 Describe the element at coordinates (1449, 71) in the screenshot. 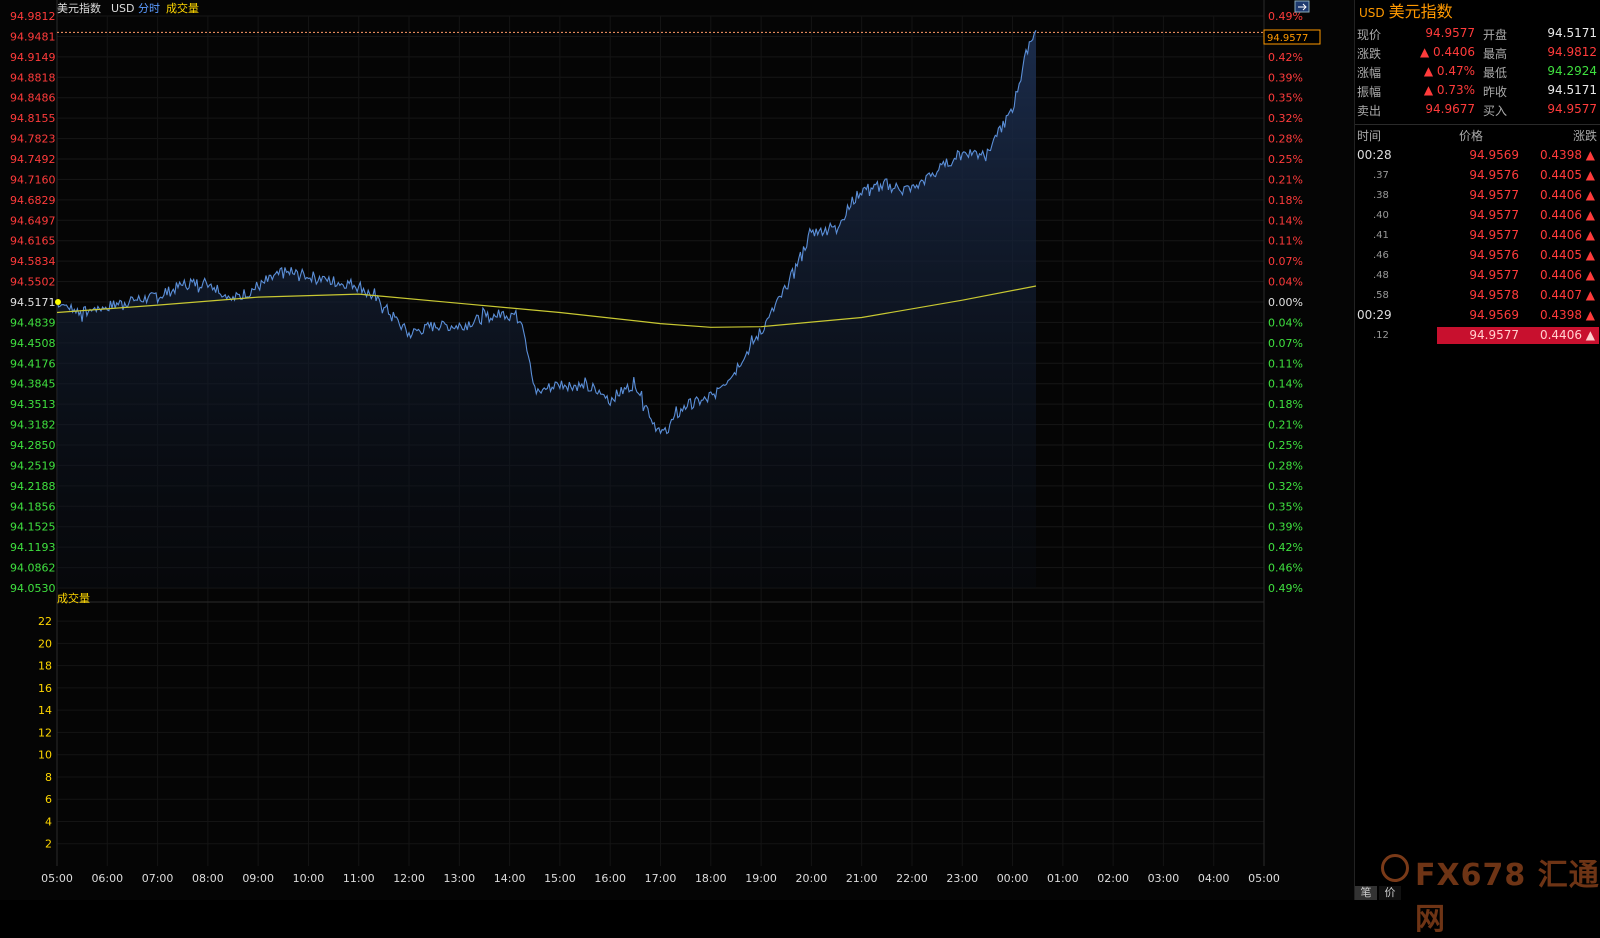

I see `quote-value: ▲ 0.47%` at that location.